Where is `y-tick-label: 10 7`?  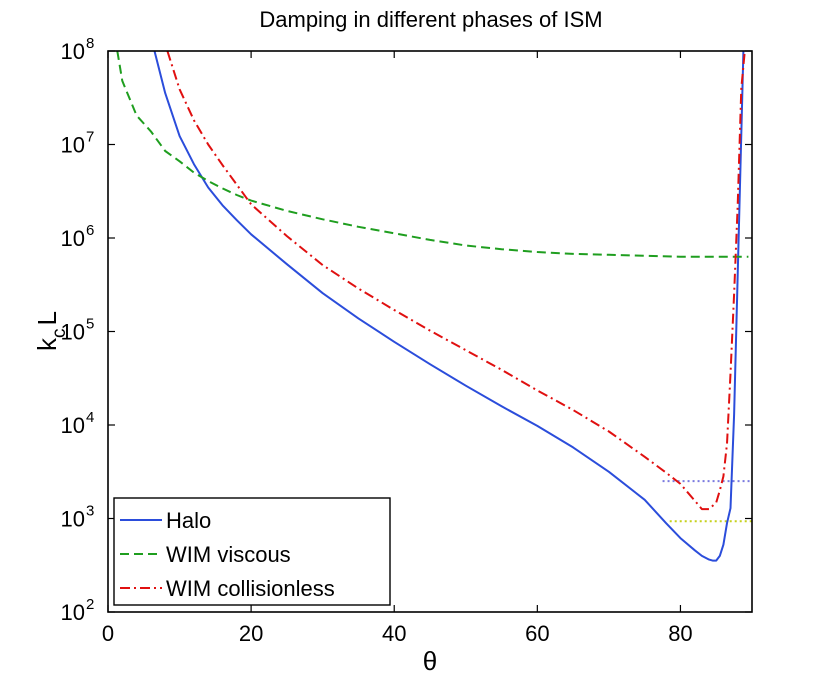
y-tick-label: 10 7 is located at coordinates (78, 143).